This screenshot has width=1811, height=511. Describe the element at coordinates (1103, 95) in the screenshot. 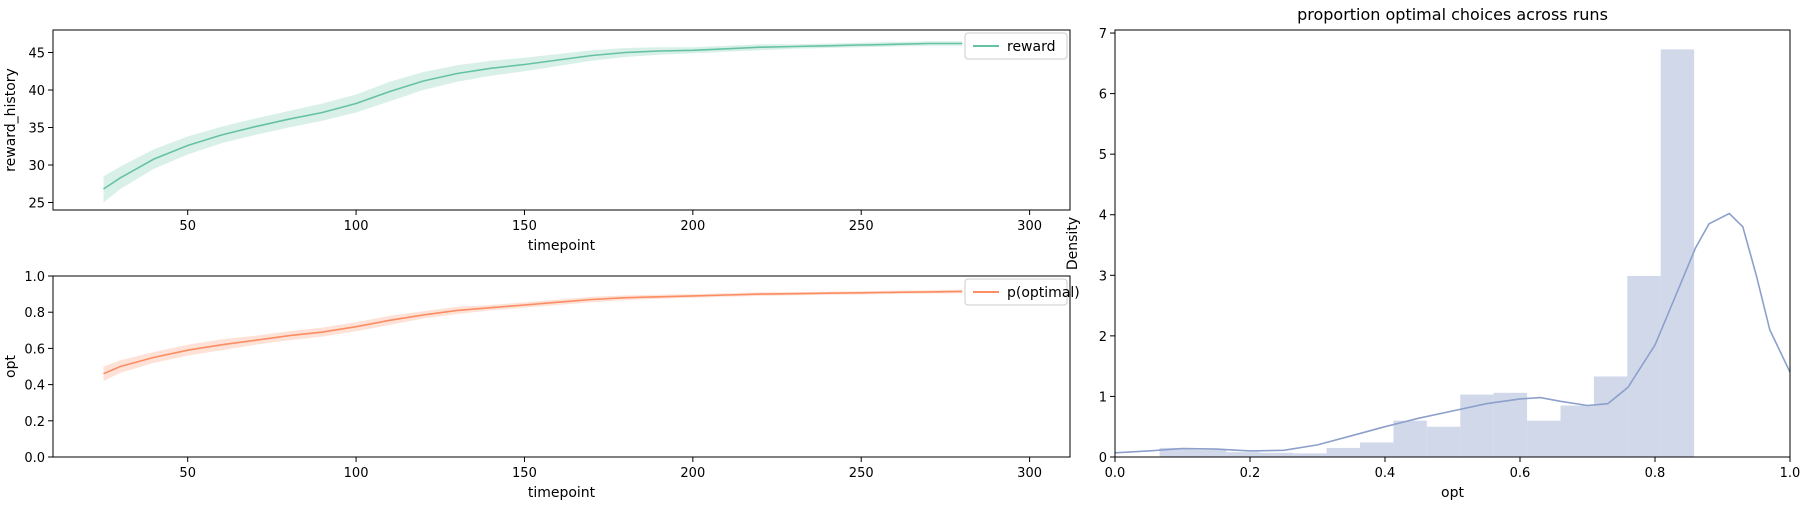

I see `y-tick-label: 6` at that location.